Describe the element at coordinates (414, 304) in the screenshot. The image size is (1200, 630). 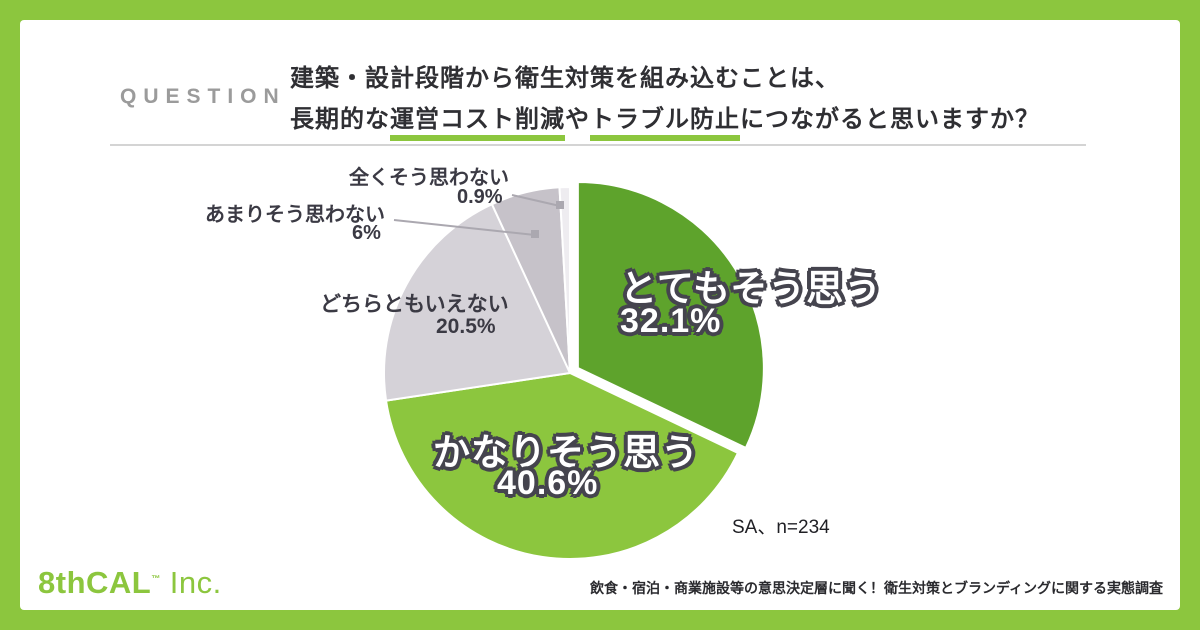
I see `pie-label-neutral: どちらともいえない` at that location.